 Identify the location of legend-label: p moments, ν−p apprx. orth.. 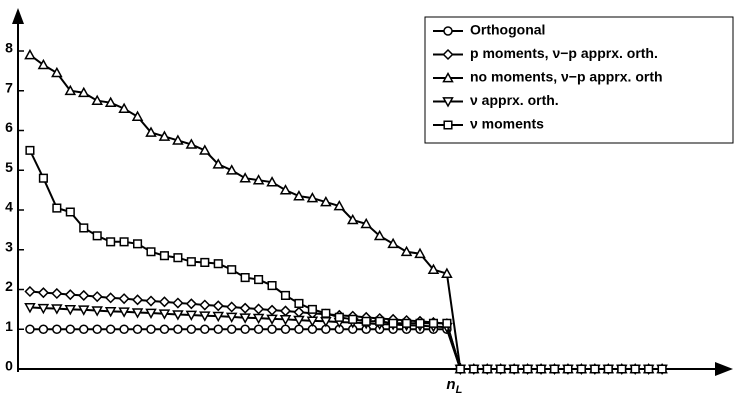
(564, 53).